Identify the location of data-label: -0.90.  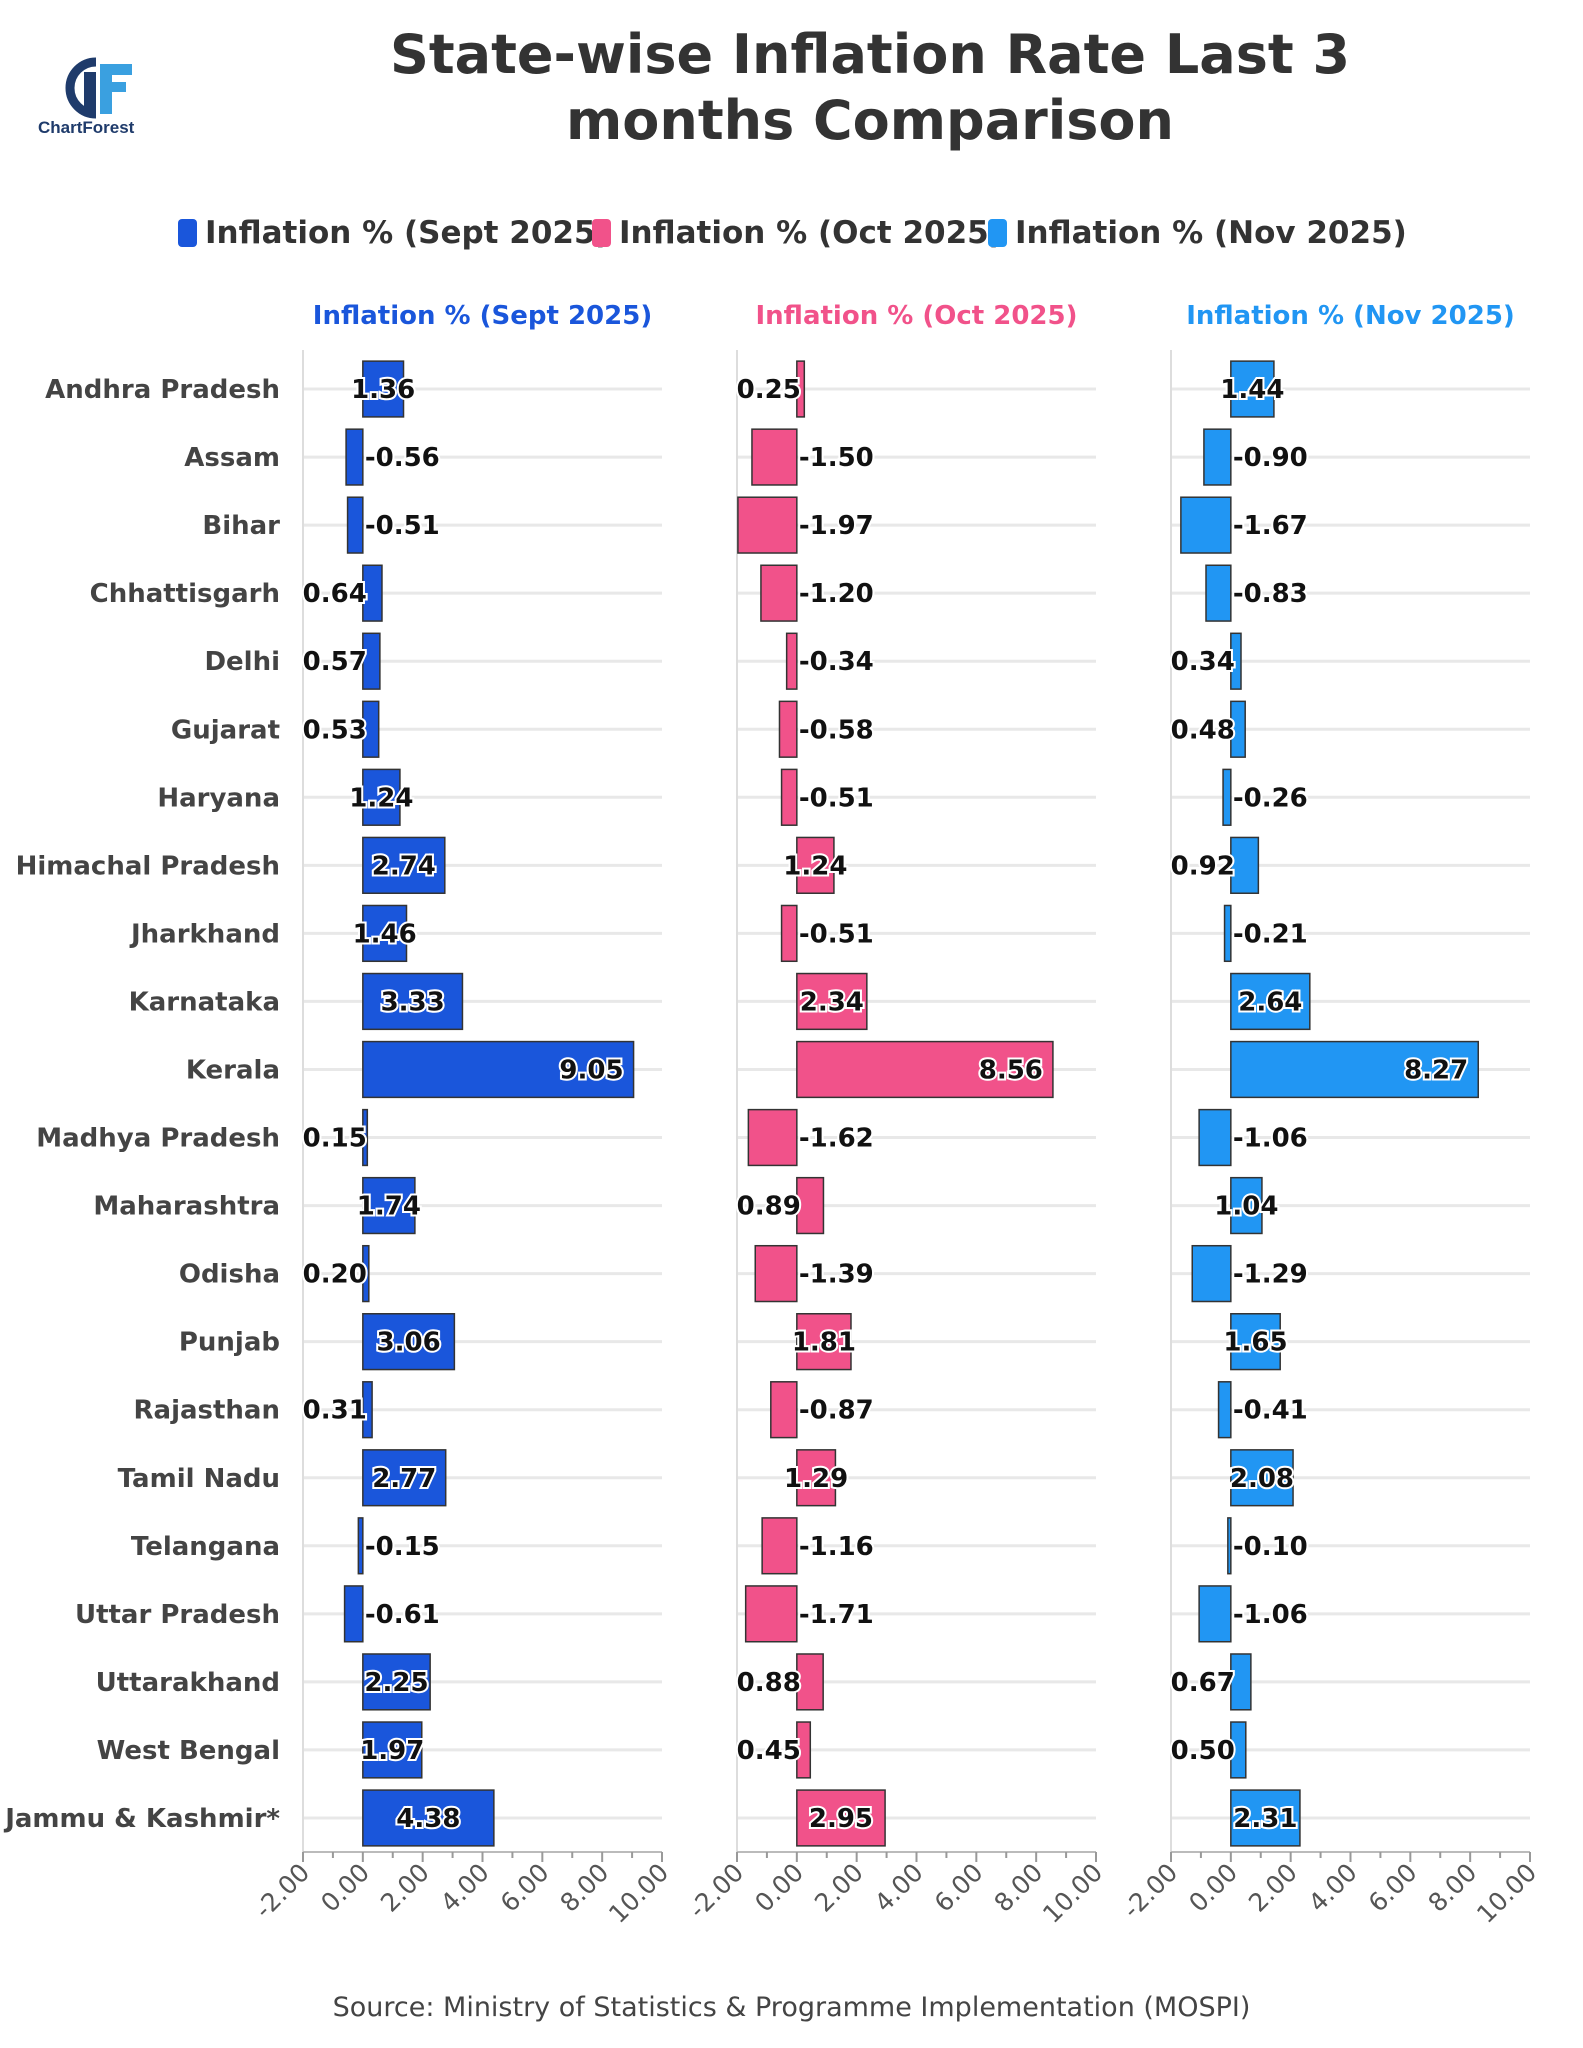
(1270, 458).